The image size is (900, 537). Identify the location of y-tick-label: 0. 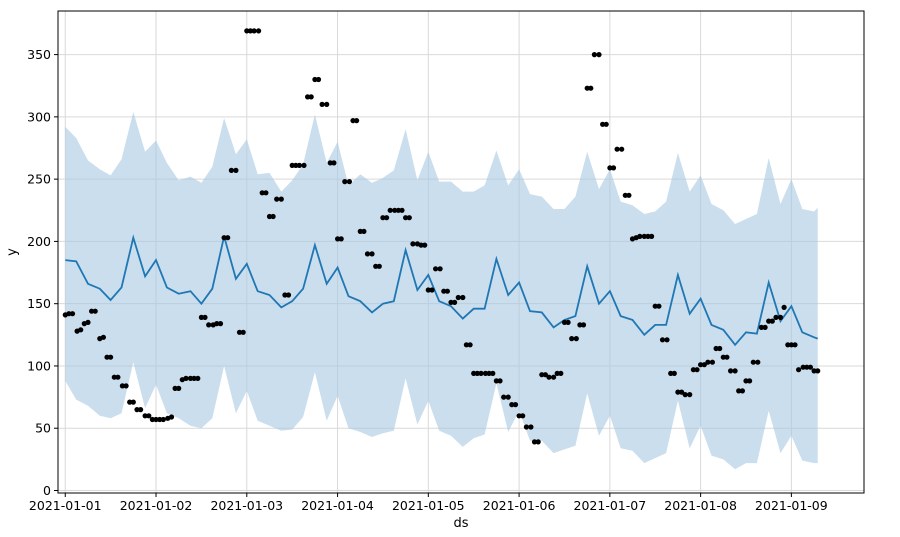
(47, 490).